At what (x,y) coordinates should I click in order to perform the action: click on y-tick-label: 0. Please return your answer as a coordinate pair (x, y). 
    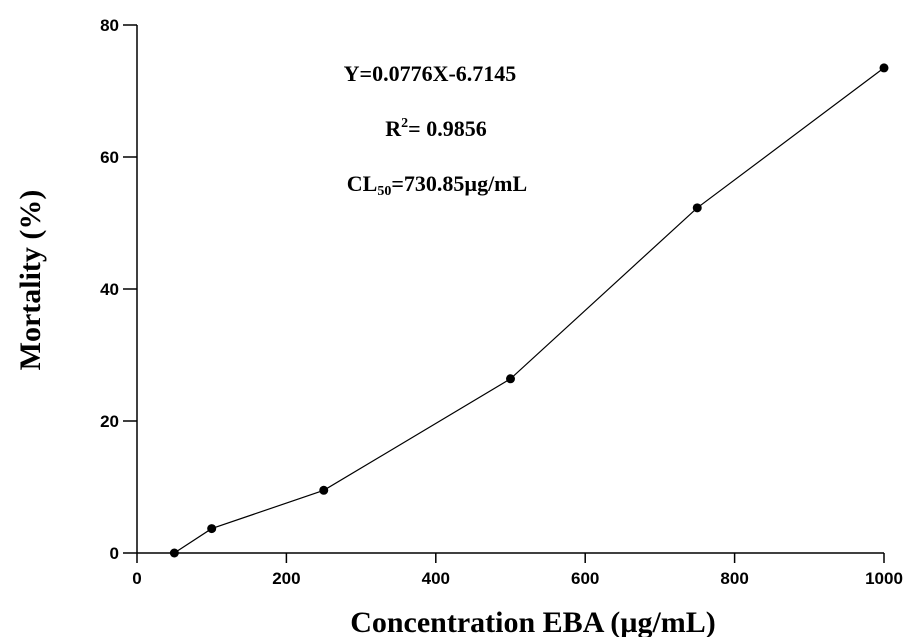
    Looking at the image, I should click on (114, 553).